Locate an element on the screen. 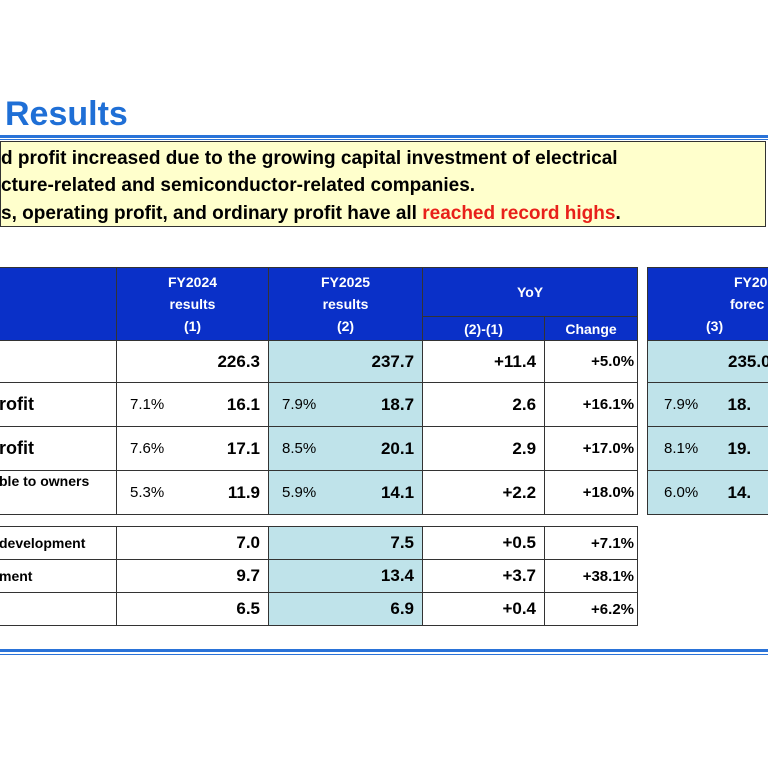  header-fy2024-type: results is located at coordinates (192, 304).